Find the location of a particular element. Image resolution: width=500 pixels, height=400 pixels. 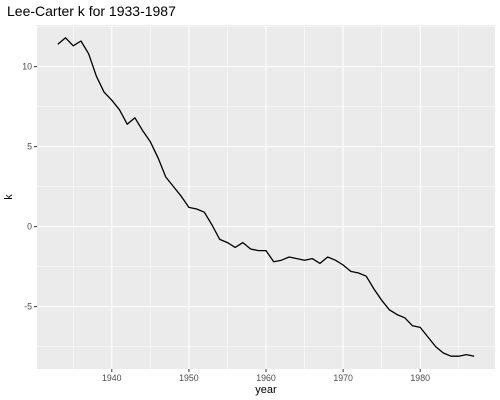

x-tick-label: 1980 is located at coordinates (420, 378).